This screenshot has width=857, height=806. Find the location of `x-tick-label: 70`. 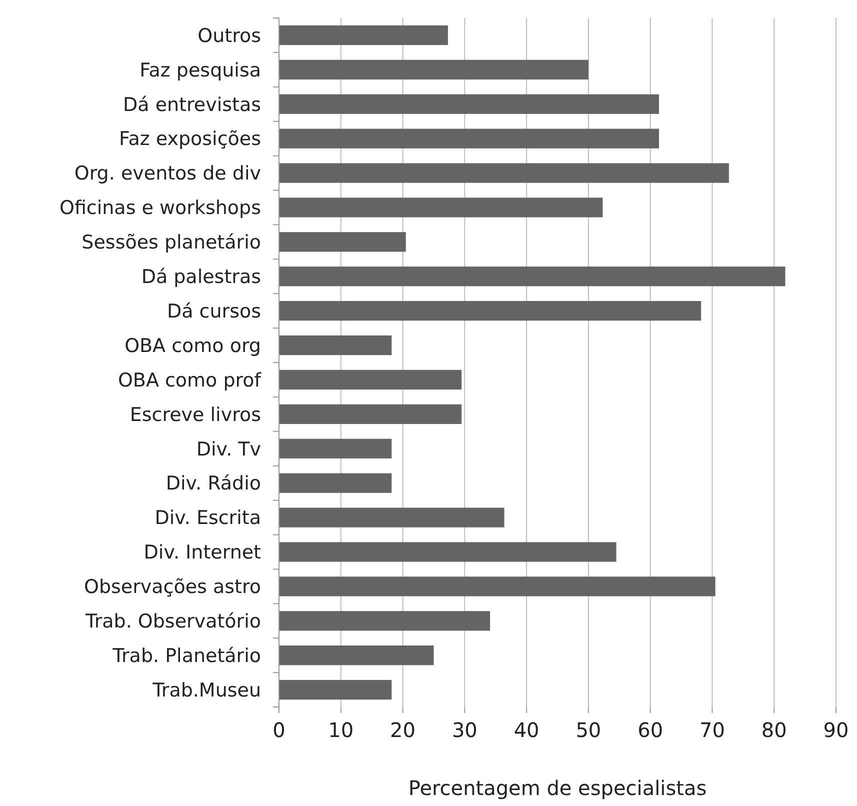

x-tick-label: 70 is located at coordinates (712, 730).